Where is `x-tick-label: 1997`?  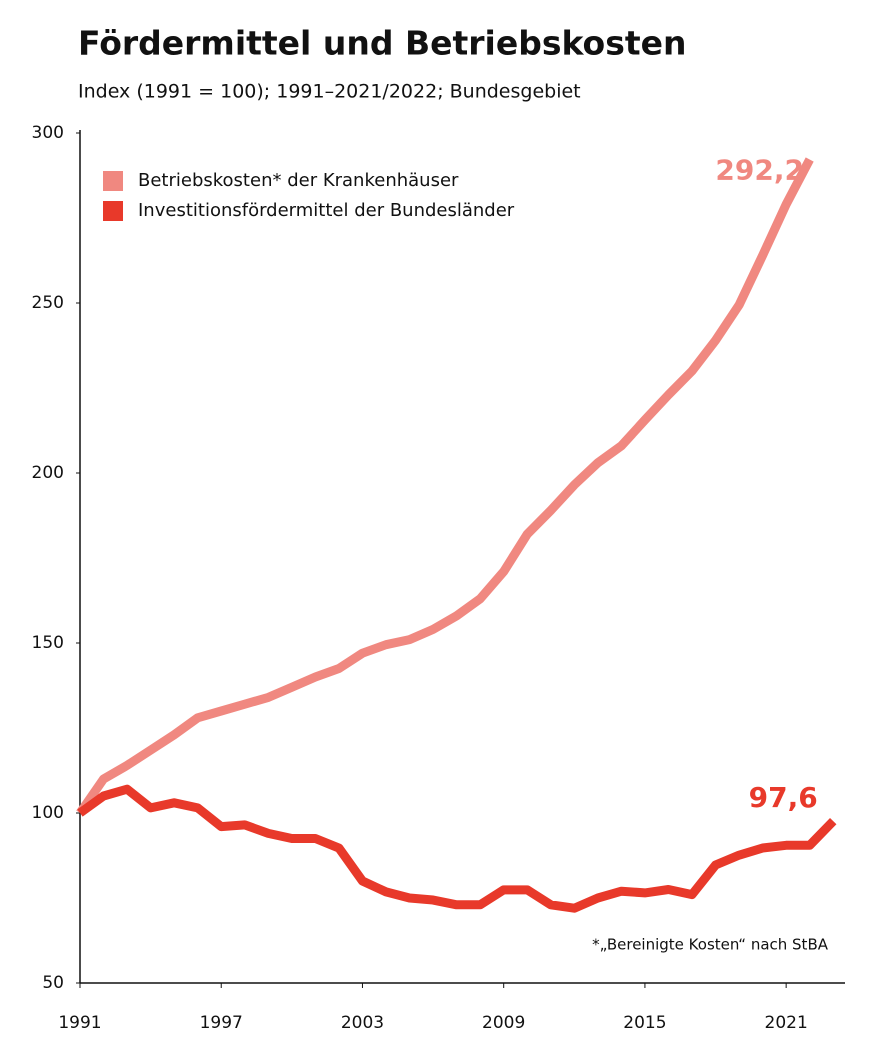
x-tick-label: 1997 is located at coordinates (221, 1023).